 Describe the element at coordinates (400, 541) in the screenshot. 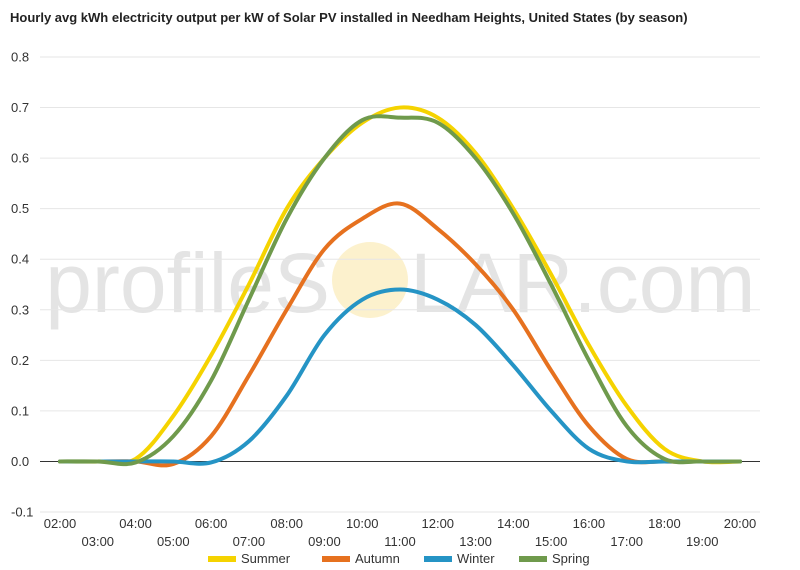

I see `x-tick-label-9: 11:00` at that location.